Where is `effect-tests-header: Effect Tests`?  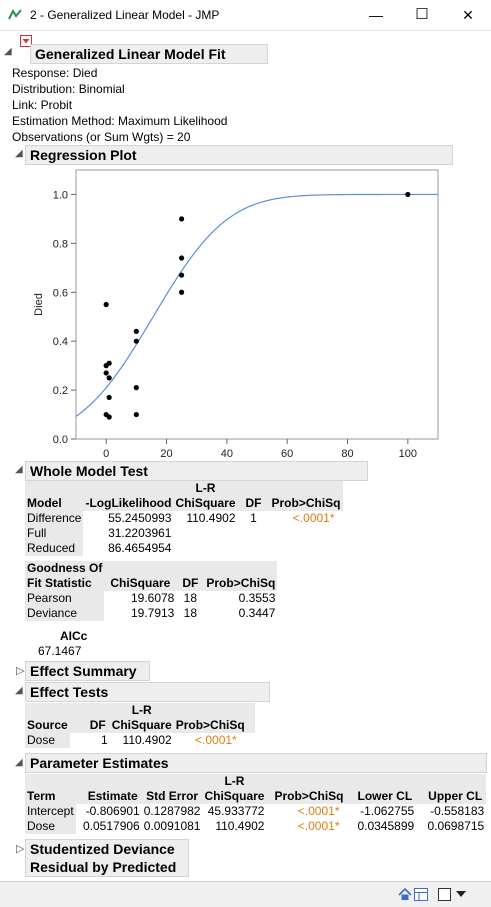
effect-tests-header: Effect Tests is located at coordinates (147, 692).